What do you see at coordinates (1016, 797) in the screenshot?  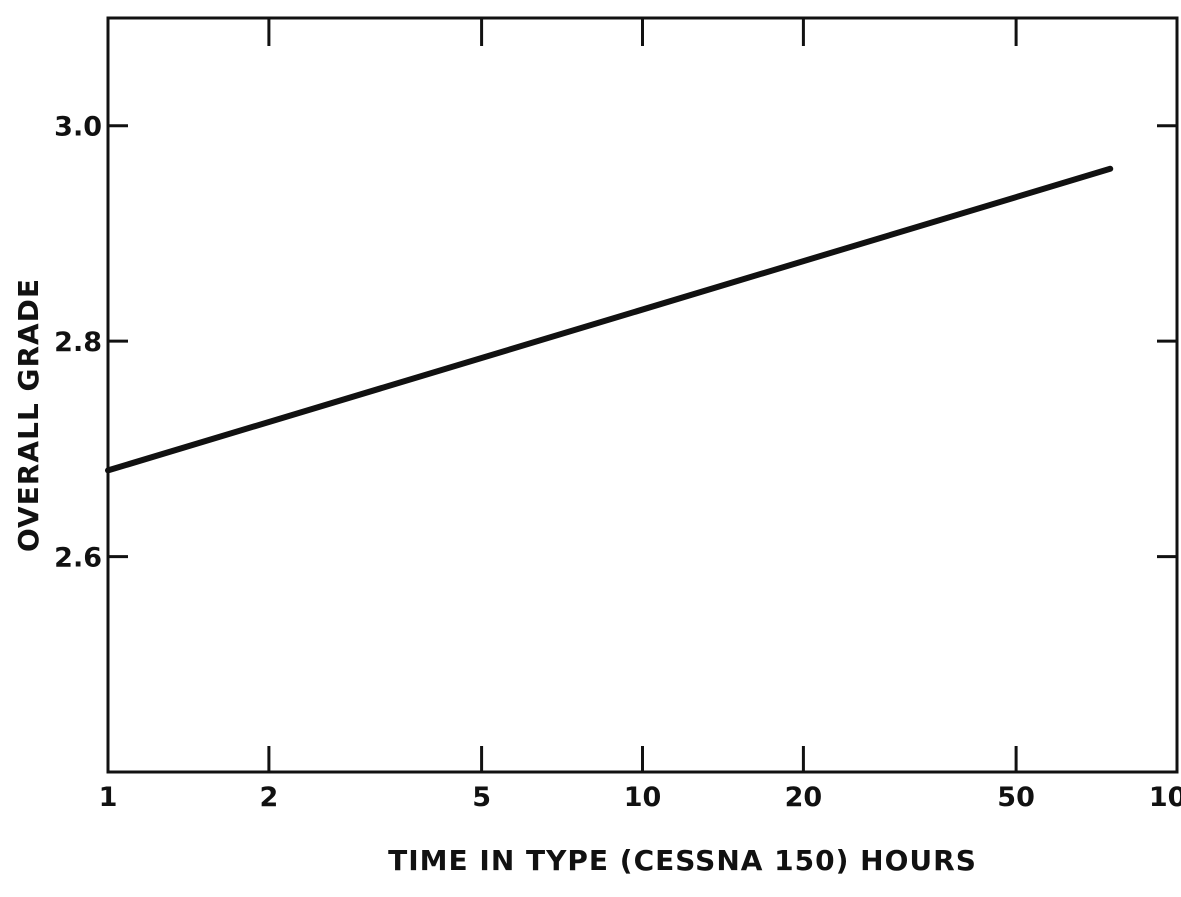 I see `x-tick-label: 50` at bounding box center [1016, 797].